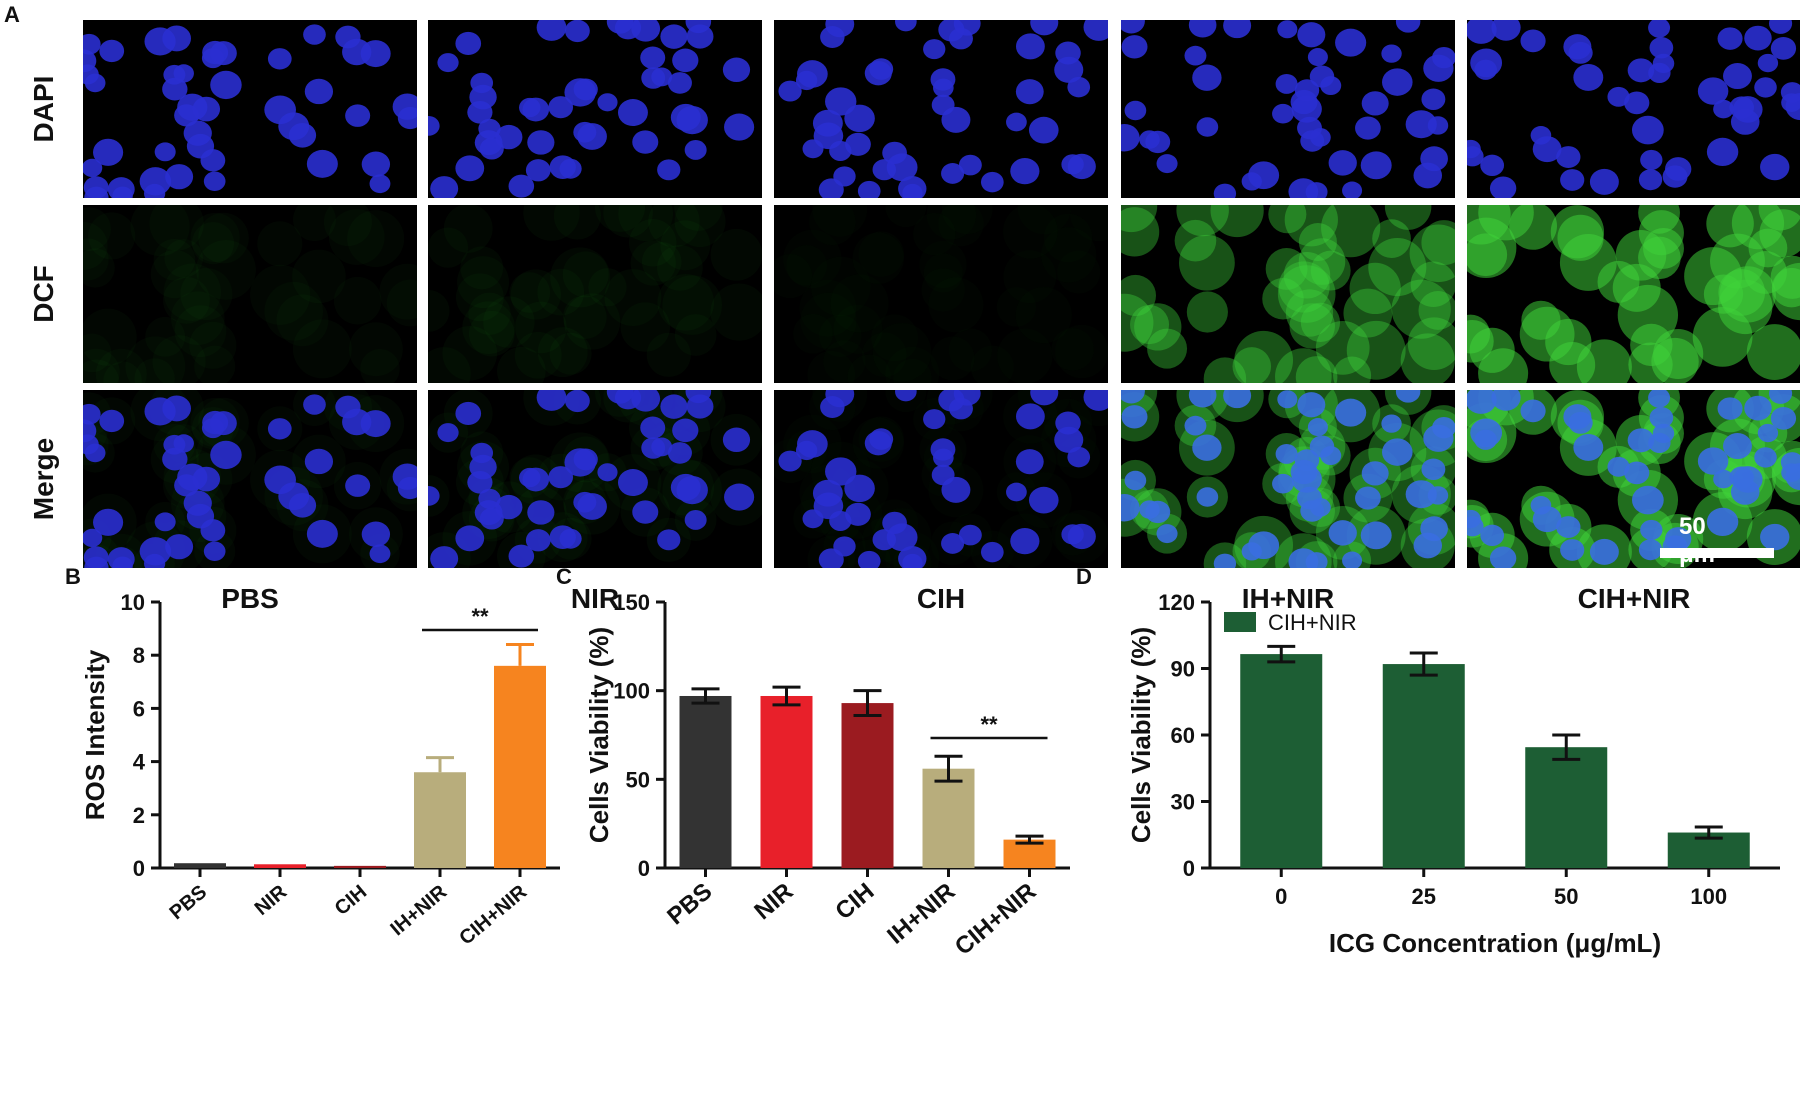  What do you see at coordinates (43, 294) in the screenshot?
I see `row-label-dcf: DCF` at bounding box center [43, 294].